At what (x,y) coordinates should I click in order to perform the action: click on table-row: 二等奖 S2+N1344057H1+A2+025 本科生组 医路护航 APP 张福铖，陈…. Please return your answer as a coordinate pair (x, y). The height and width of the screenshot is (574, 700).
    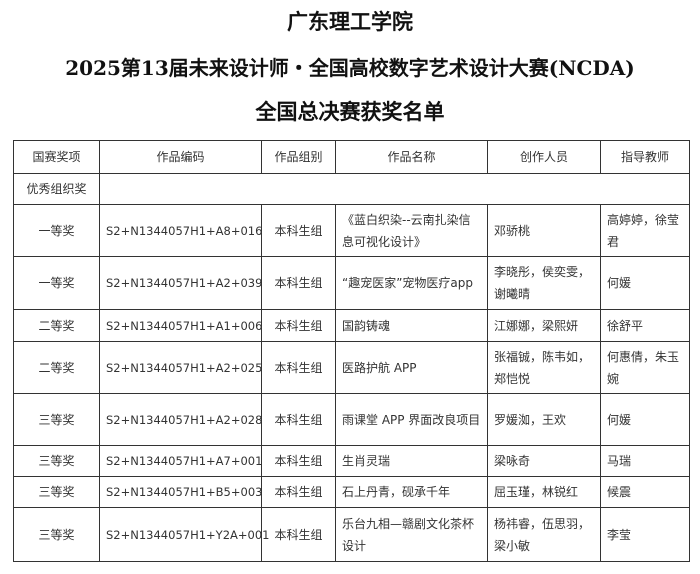
    Looking at the image, I should click on (351, 367).